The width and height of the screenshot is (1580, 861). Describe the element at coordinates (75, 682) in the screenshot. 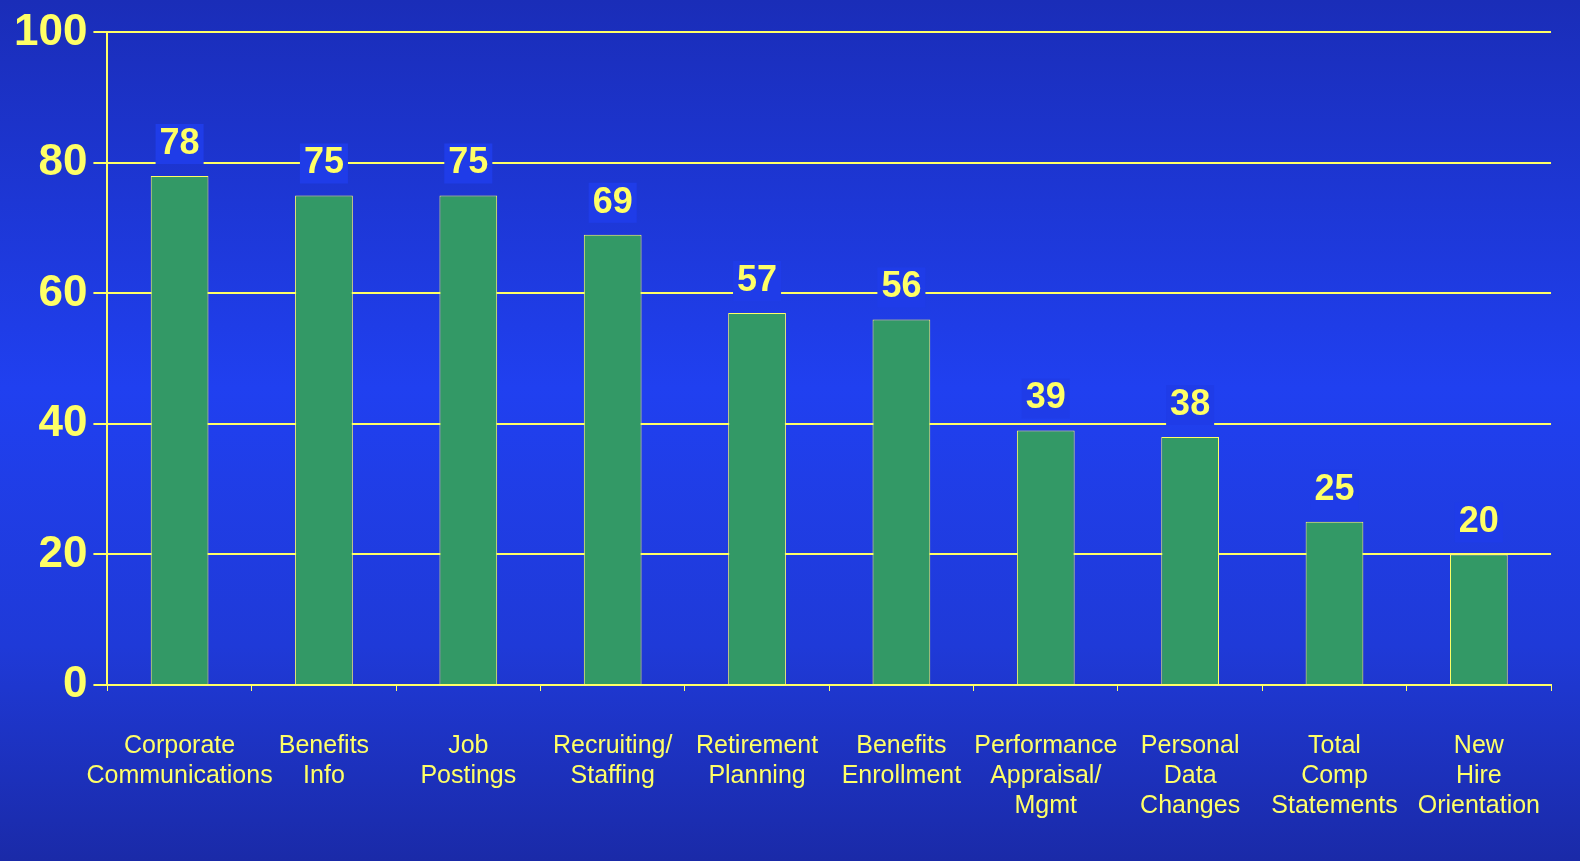

I see `y-tick-label: 0` at that location.